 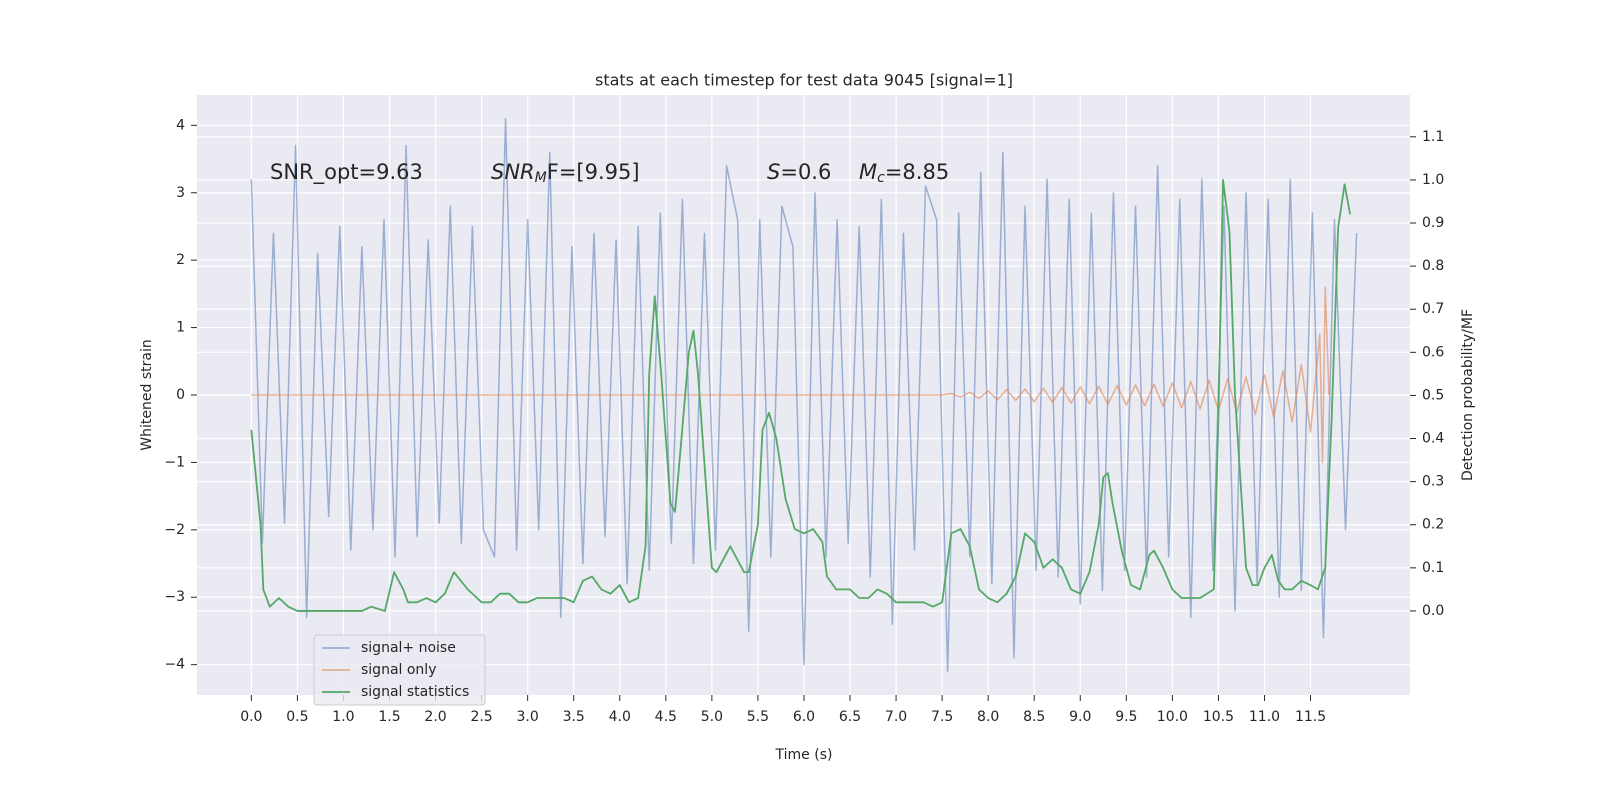 I want to click on y2-tick-label: 0.9, so click(x=1433, y=223).